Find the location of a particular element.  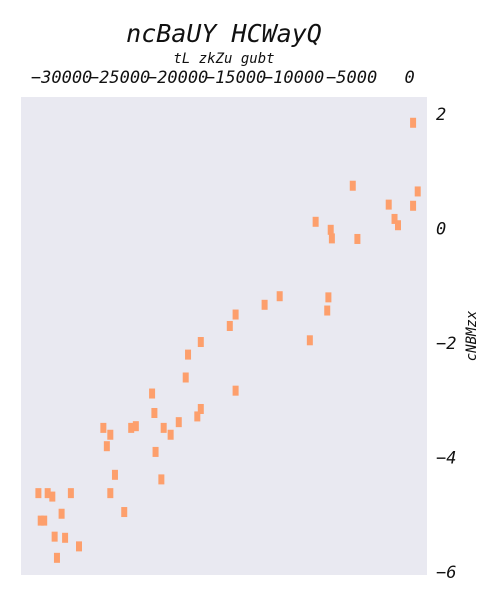

chart-title: ncBaUY HCWayQ is located at coordinates (224, 33).